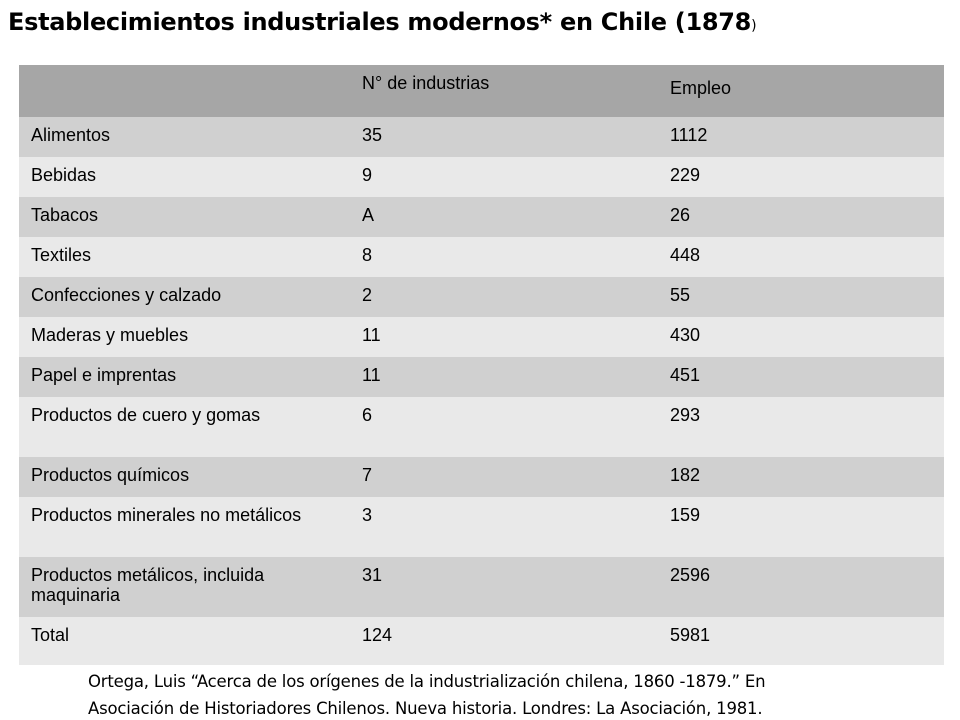  I want to click on cell-industrias: 7, so click(512, 477).